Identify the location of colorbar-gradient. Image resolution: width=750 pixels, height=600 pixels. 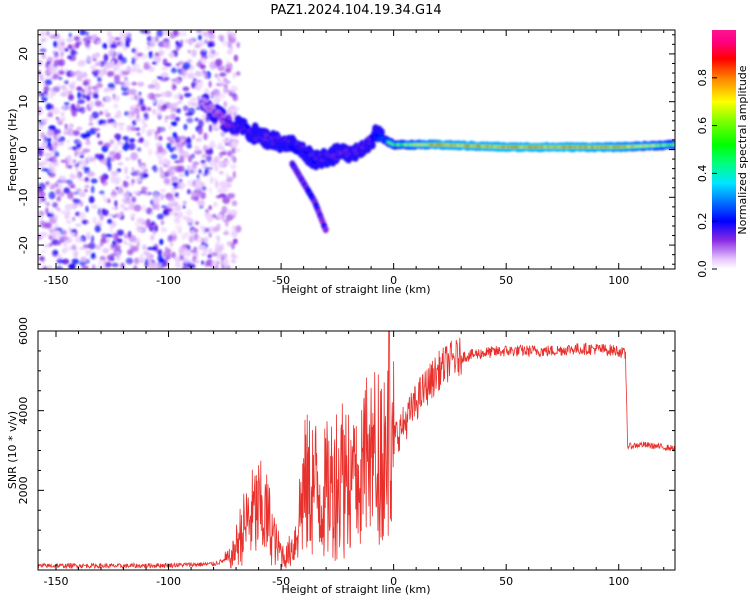
(724, 149).